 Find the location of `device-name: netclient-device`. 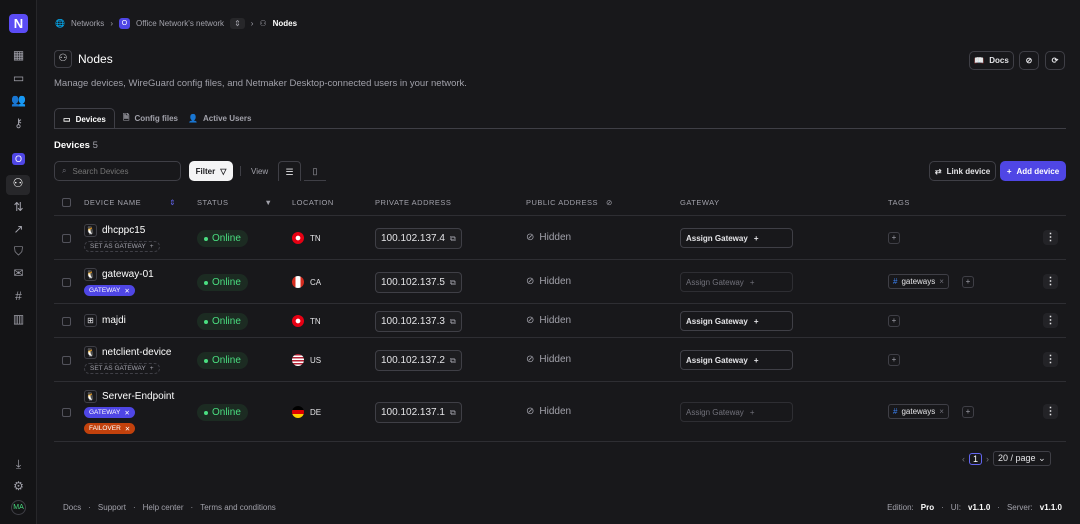

device-name: netclient-device is located at coordinates (137, 352).